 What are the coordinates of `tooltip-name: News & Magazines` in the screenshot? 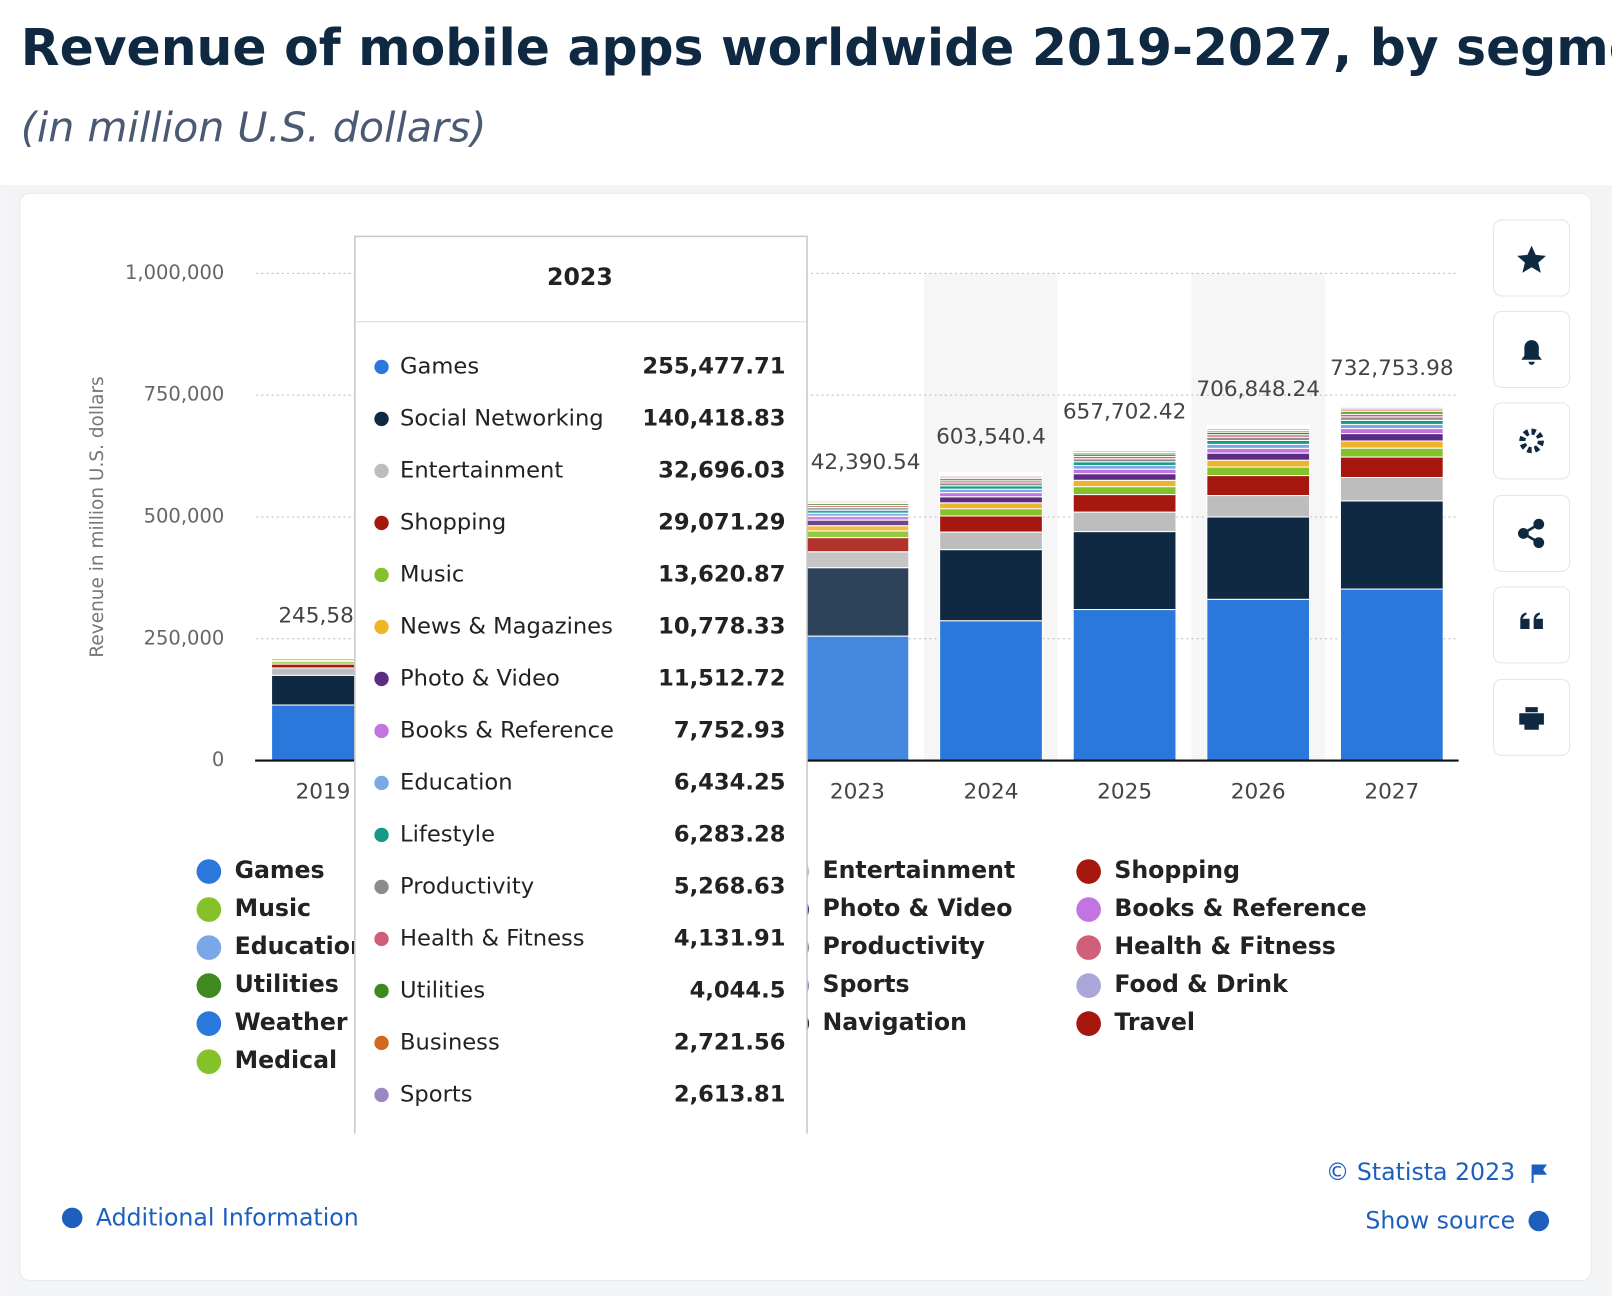 It's located at (506, 626).